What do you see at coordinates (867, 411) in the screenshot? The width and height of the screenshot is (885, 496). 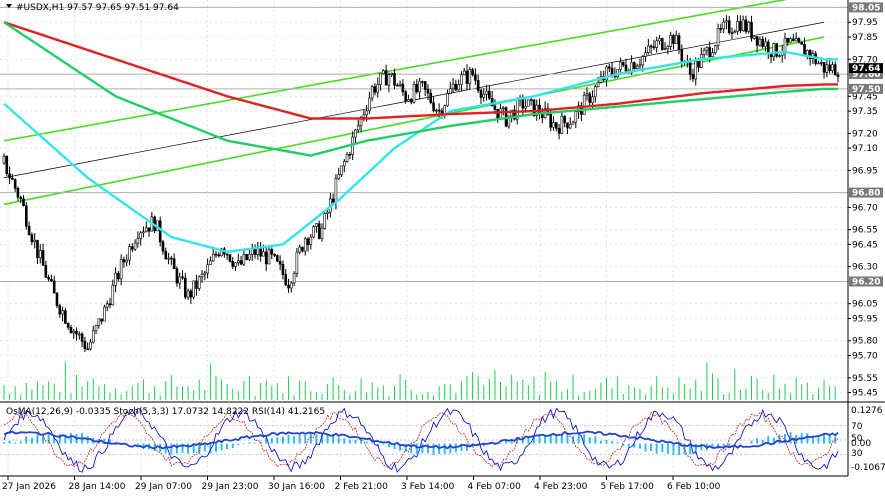 I see `subwindow-tick-label: 0.1276` at bounding box center [867, 411].